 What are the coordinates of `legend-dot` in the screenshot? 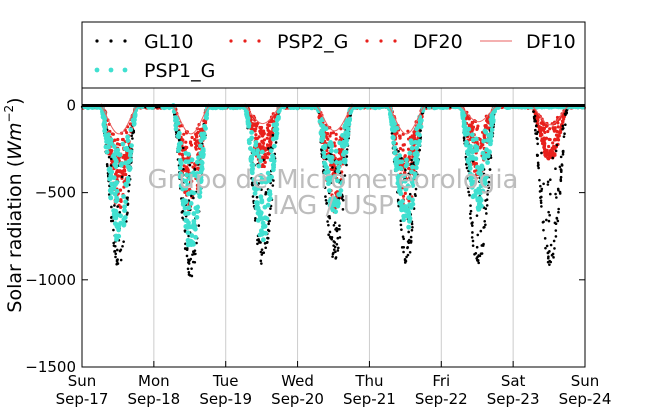 It's located at (125, 70).